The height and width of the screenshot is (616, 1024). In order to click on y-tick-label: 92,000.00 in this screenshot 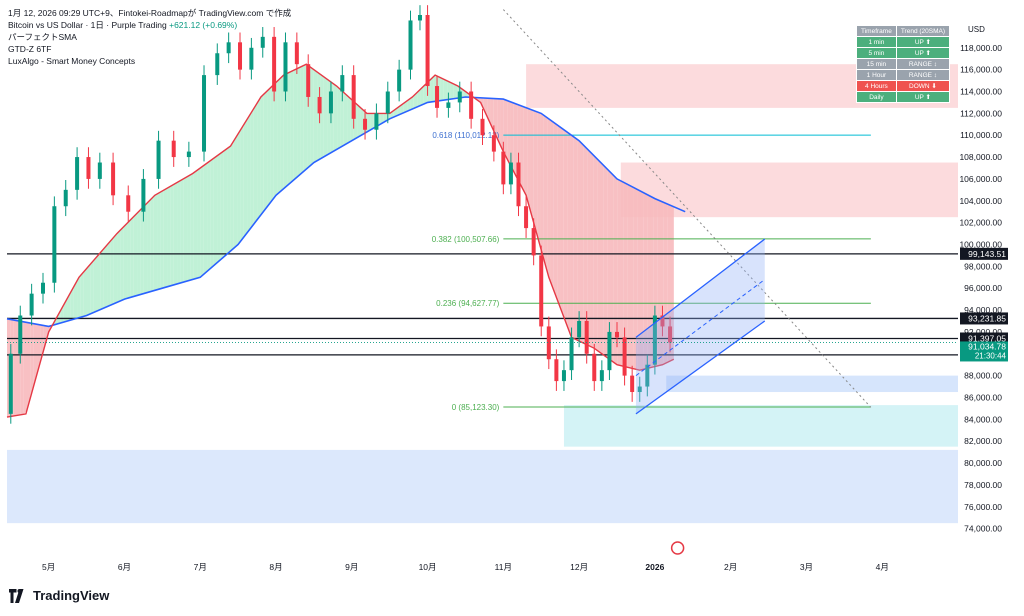, I will do `click(983, 332)`.